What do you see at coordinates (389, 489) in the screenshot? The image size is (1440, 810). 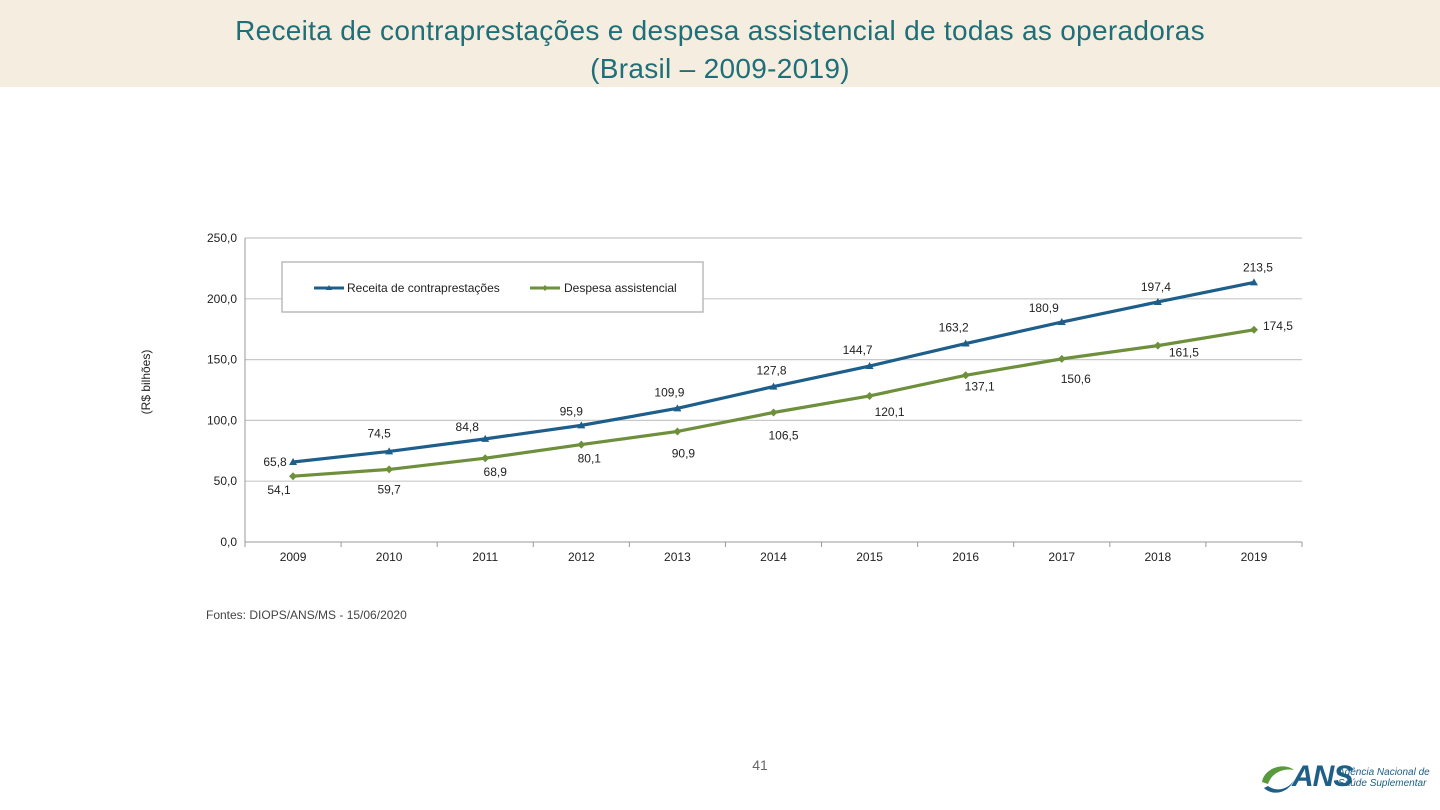 I see `data-label: 59,7` at bounding box center [389, 489].